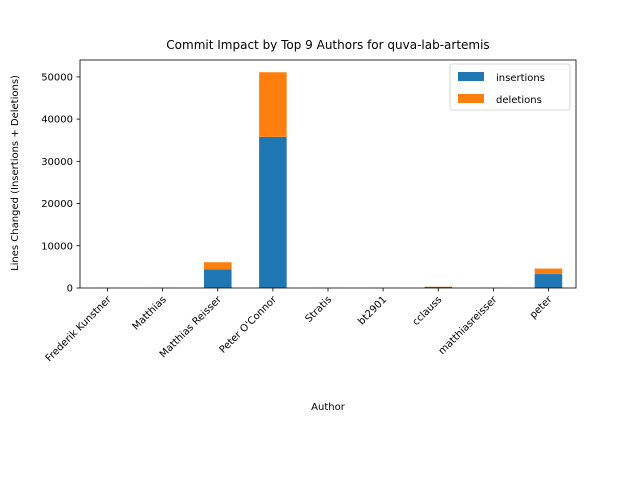 Image resolution: width=640 pixels, height=480 pixels. I want to click on y-tick-label-4: 40000, so click(57, 120).